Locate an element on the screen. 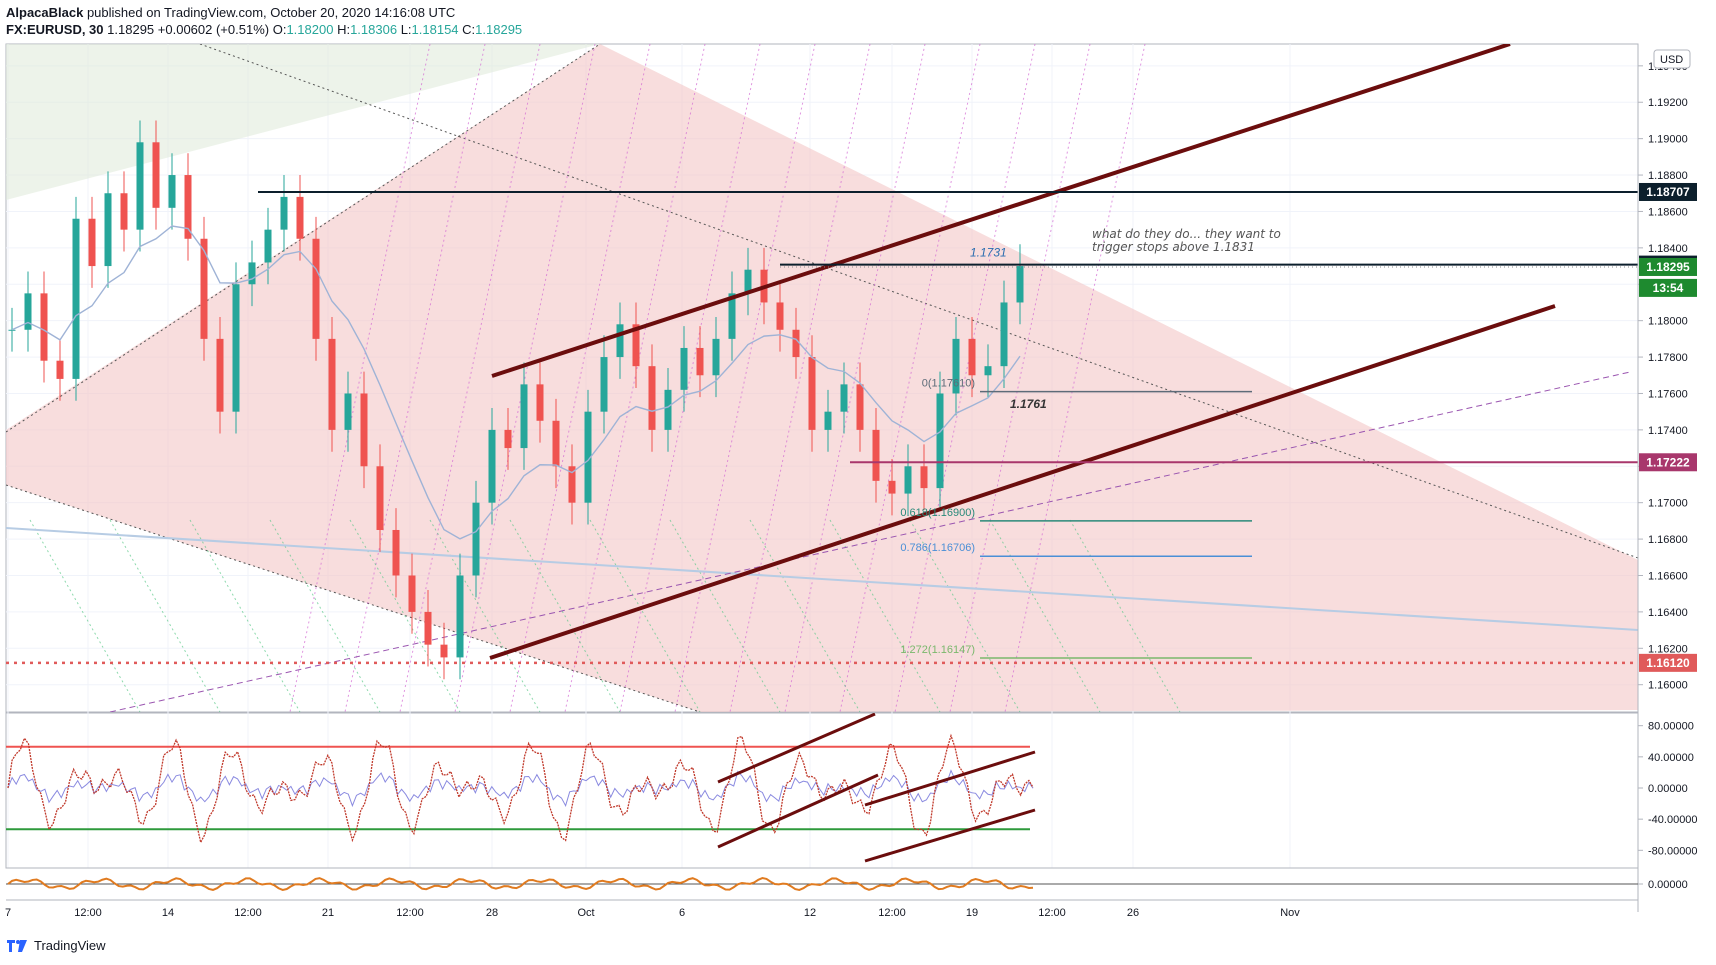 Image resolution: width=1716 pixels, height=965 pixels. price-tick-label: 1.16800 is located at coordinates (1668, 540).